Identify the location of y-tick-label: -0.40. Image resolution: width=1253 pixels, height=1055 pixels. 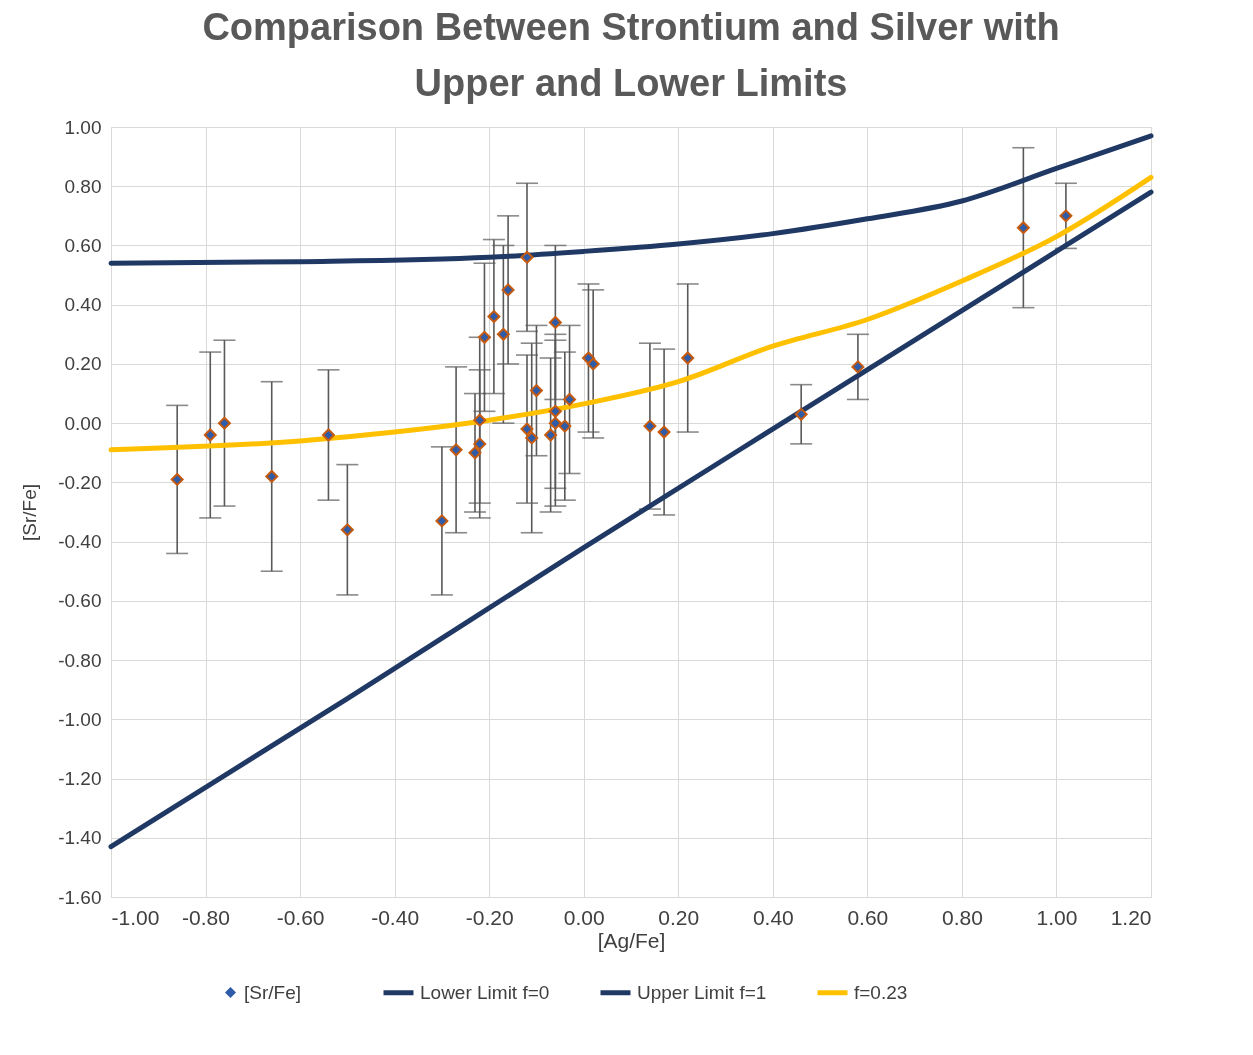
(80, 542).